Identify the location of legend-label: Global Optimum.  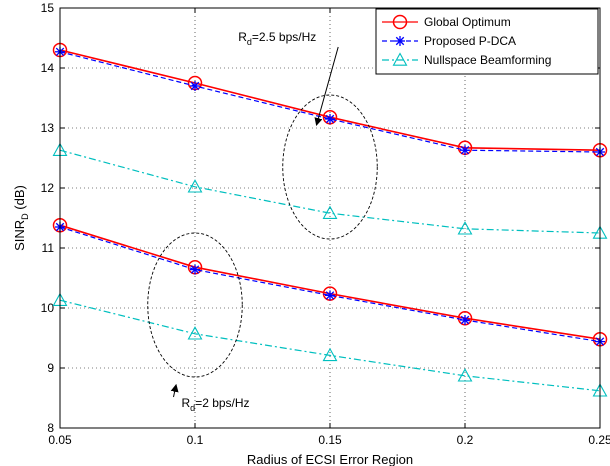
(467, 22).